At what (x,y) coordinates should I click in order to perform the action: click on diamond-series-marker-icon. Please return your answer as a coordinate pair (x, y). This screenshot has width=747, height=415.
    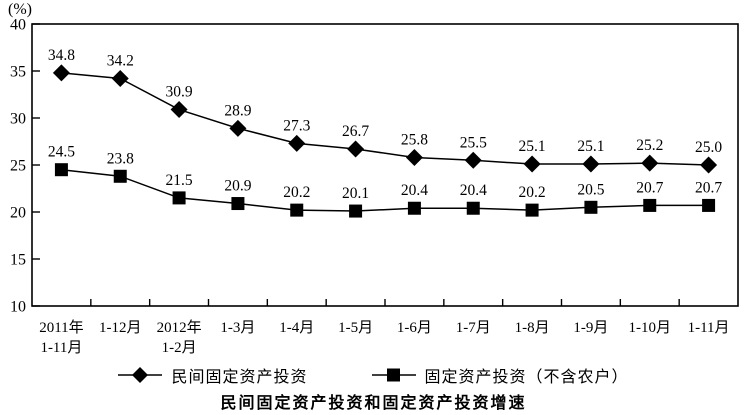
    Looking at the image, I should click on (140, 375).